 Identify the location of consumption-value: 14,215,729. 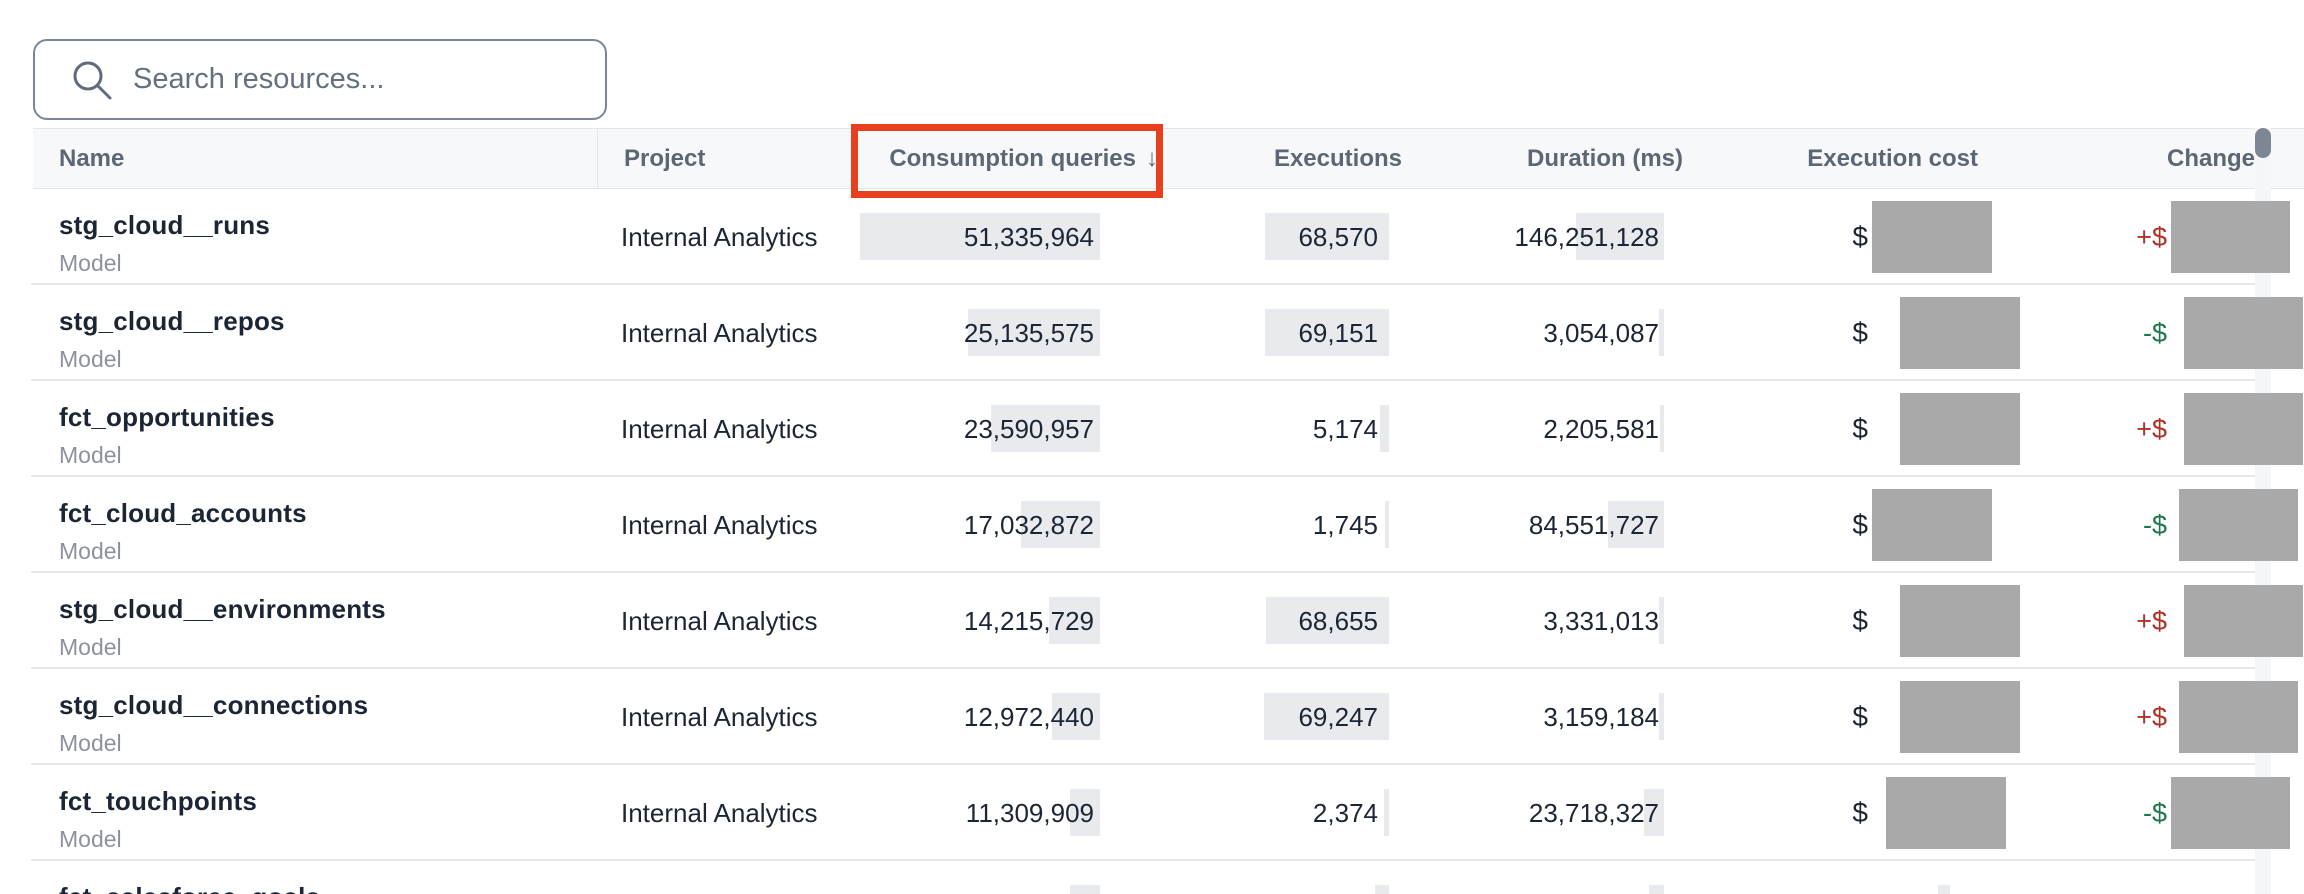
(1028, 621).